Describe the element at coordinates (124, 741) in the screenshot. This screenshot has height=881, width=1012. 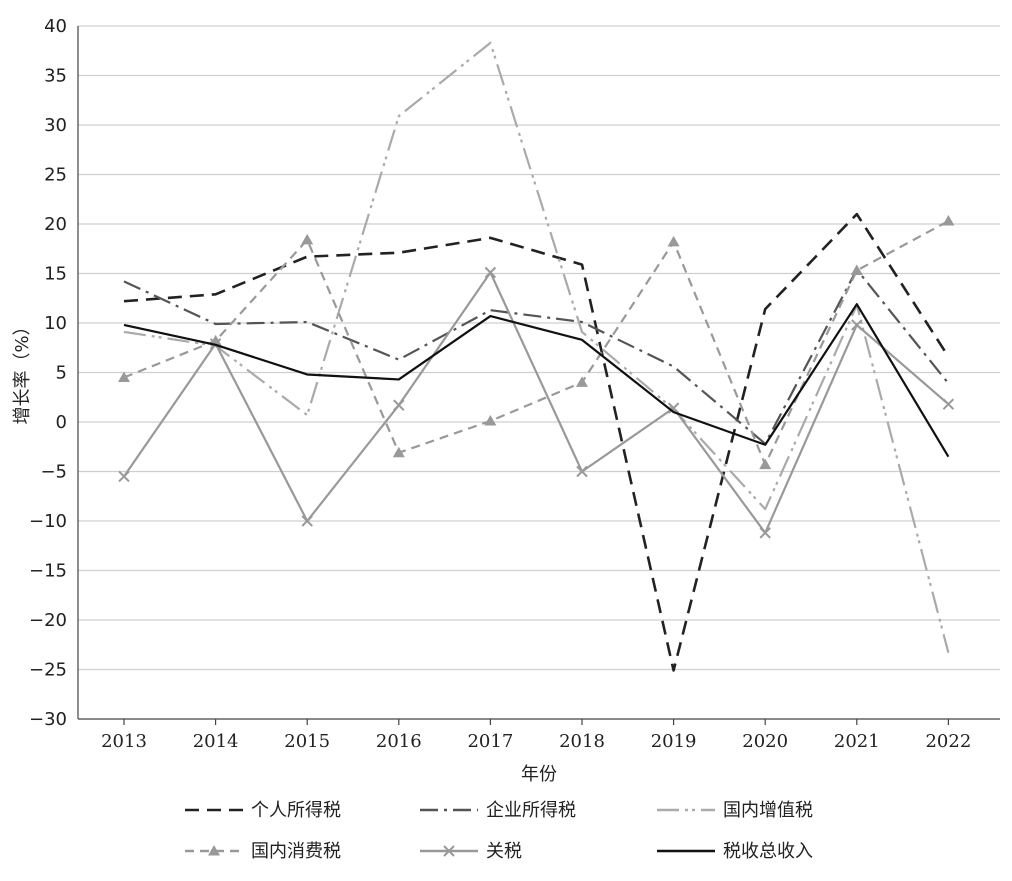
I see `x-tick-label: 2013` at that location.